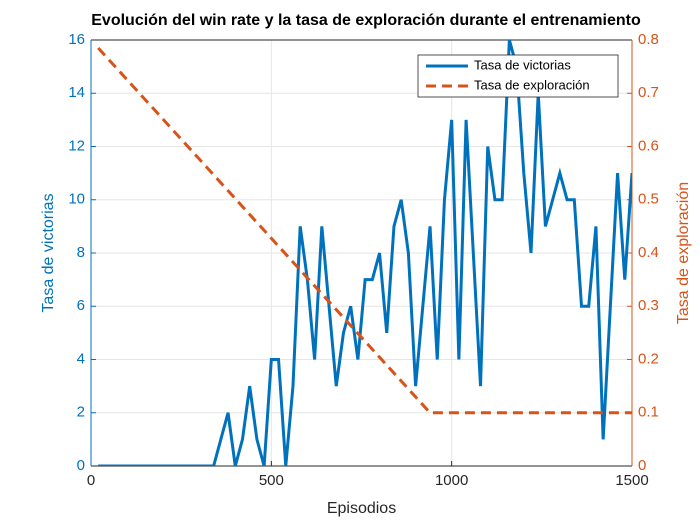  What do you see at coordinates (76, 39) in the screenshot?
I see `y-tick-label: 16` at bounding box center [76, 39].